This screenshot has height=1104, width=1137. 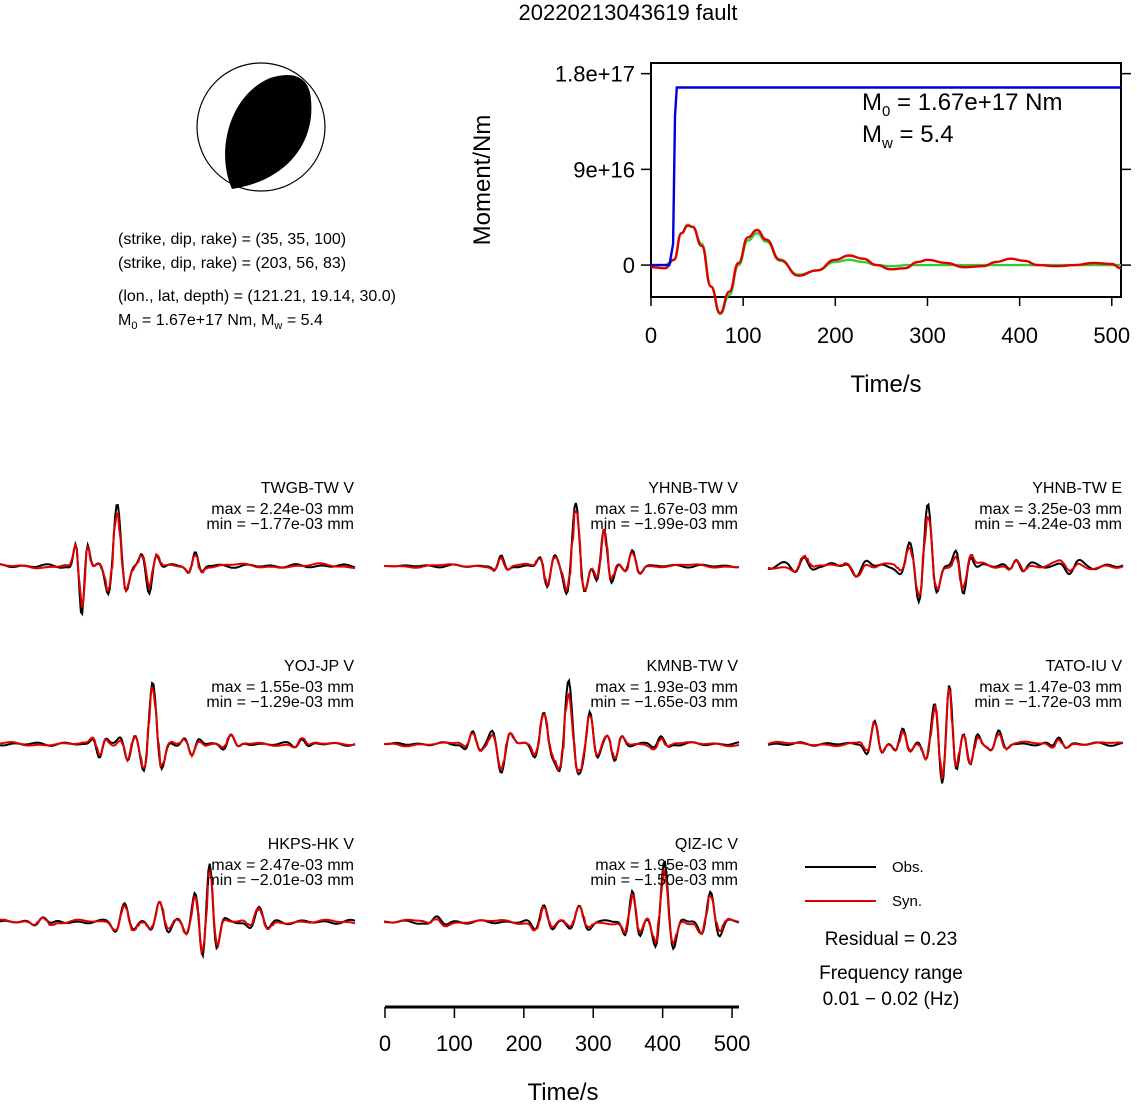 I want to click on frequency-range-title: Frequency range, so click(x=891, y=973).